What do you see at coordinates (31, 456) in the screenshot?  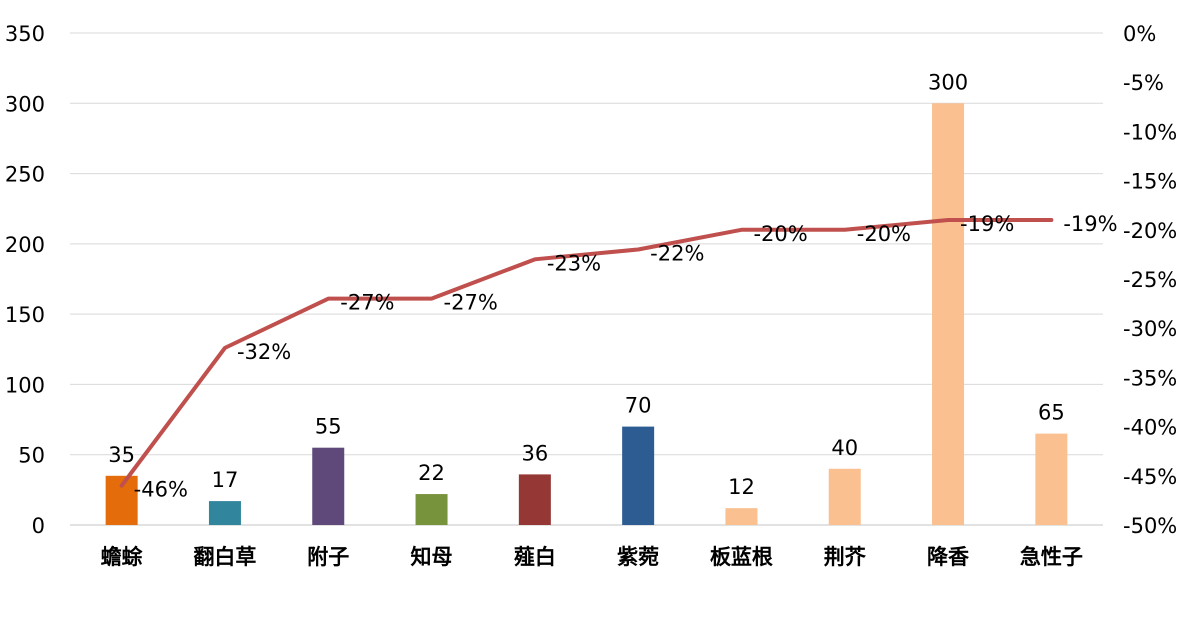 I see `y-left-tick-label: 50` at bounding box center [31, 456].